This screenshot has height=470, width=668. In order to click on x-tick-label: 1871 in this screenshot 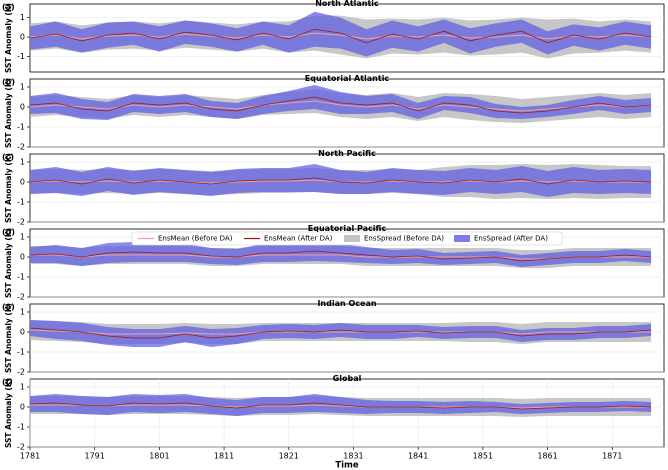, I will do `click(612, 456)`.